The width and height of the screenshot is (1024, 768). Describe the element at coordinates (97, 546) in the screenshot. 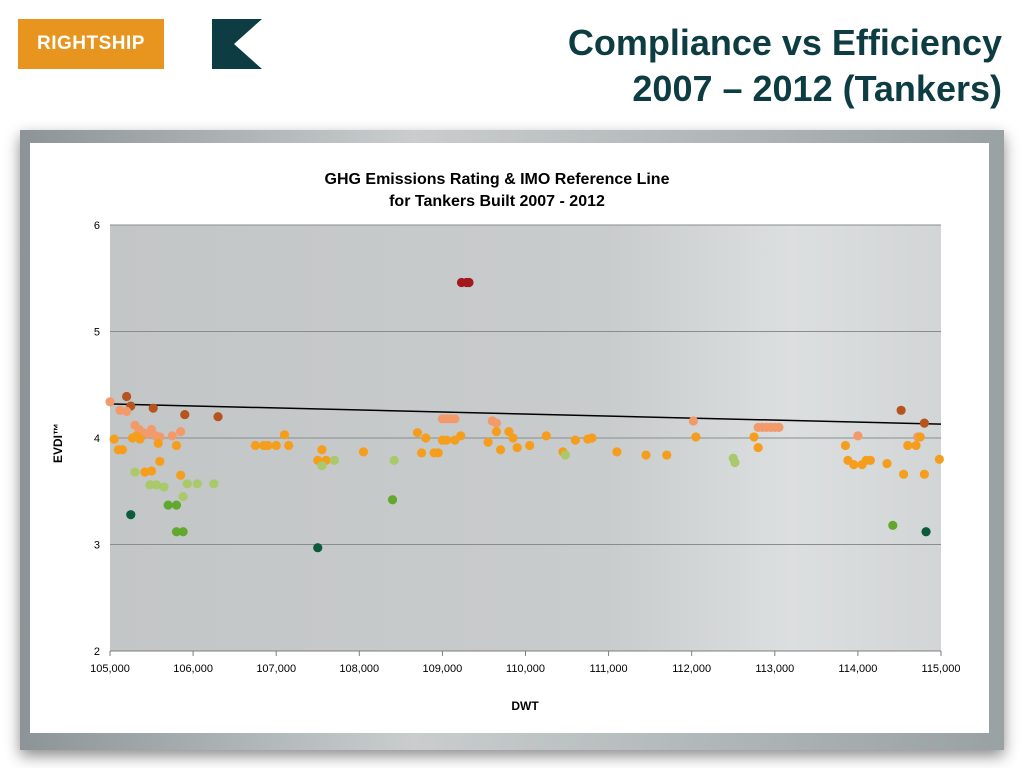

I see `y-tick-label: 3` at that location.